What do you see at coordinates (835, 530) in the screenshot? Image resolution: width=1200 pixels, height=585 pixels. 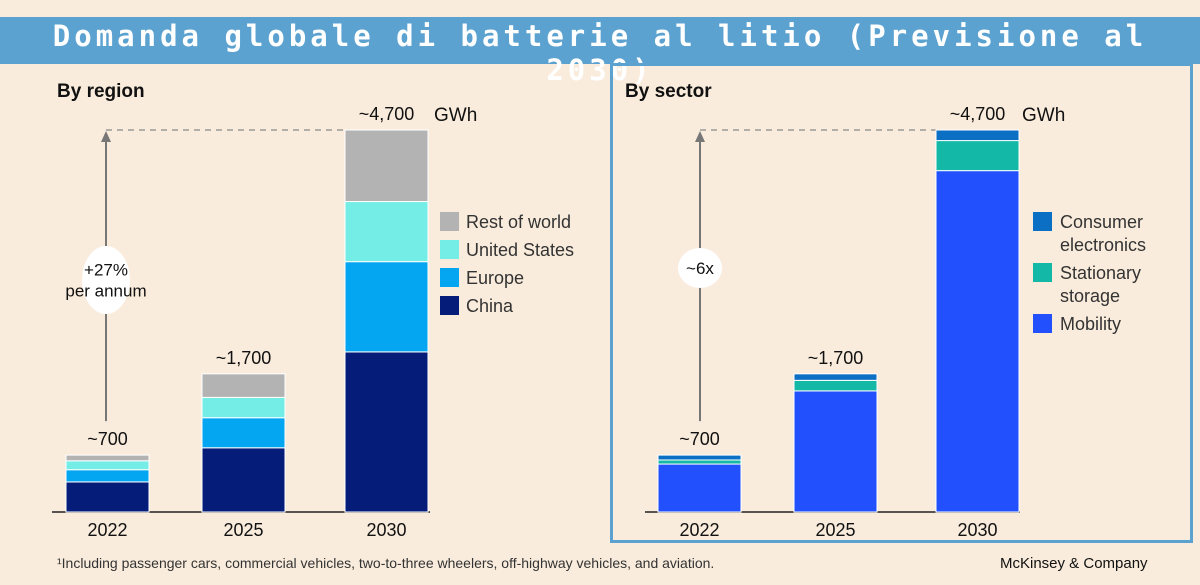 I see `sector-x-tick-2025: 2025` at bounding box center [835, 530].